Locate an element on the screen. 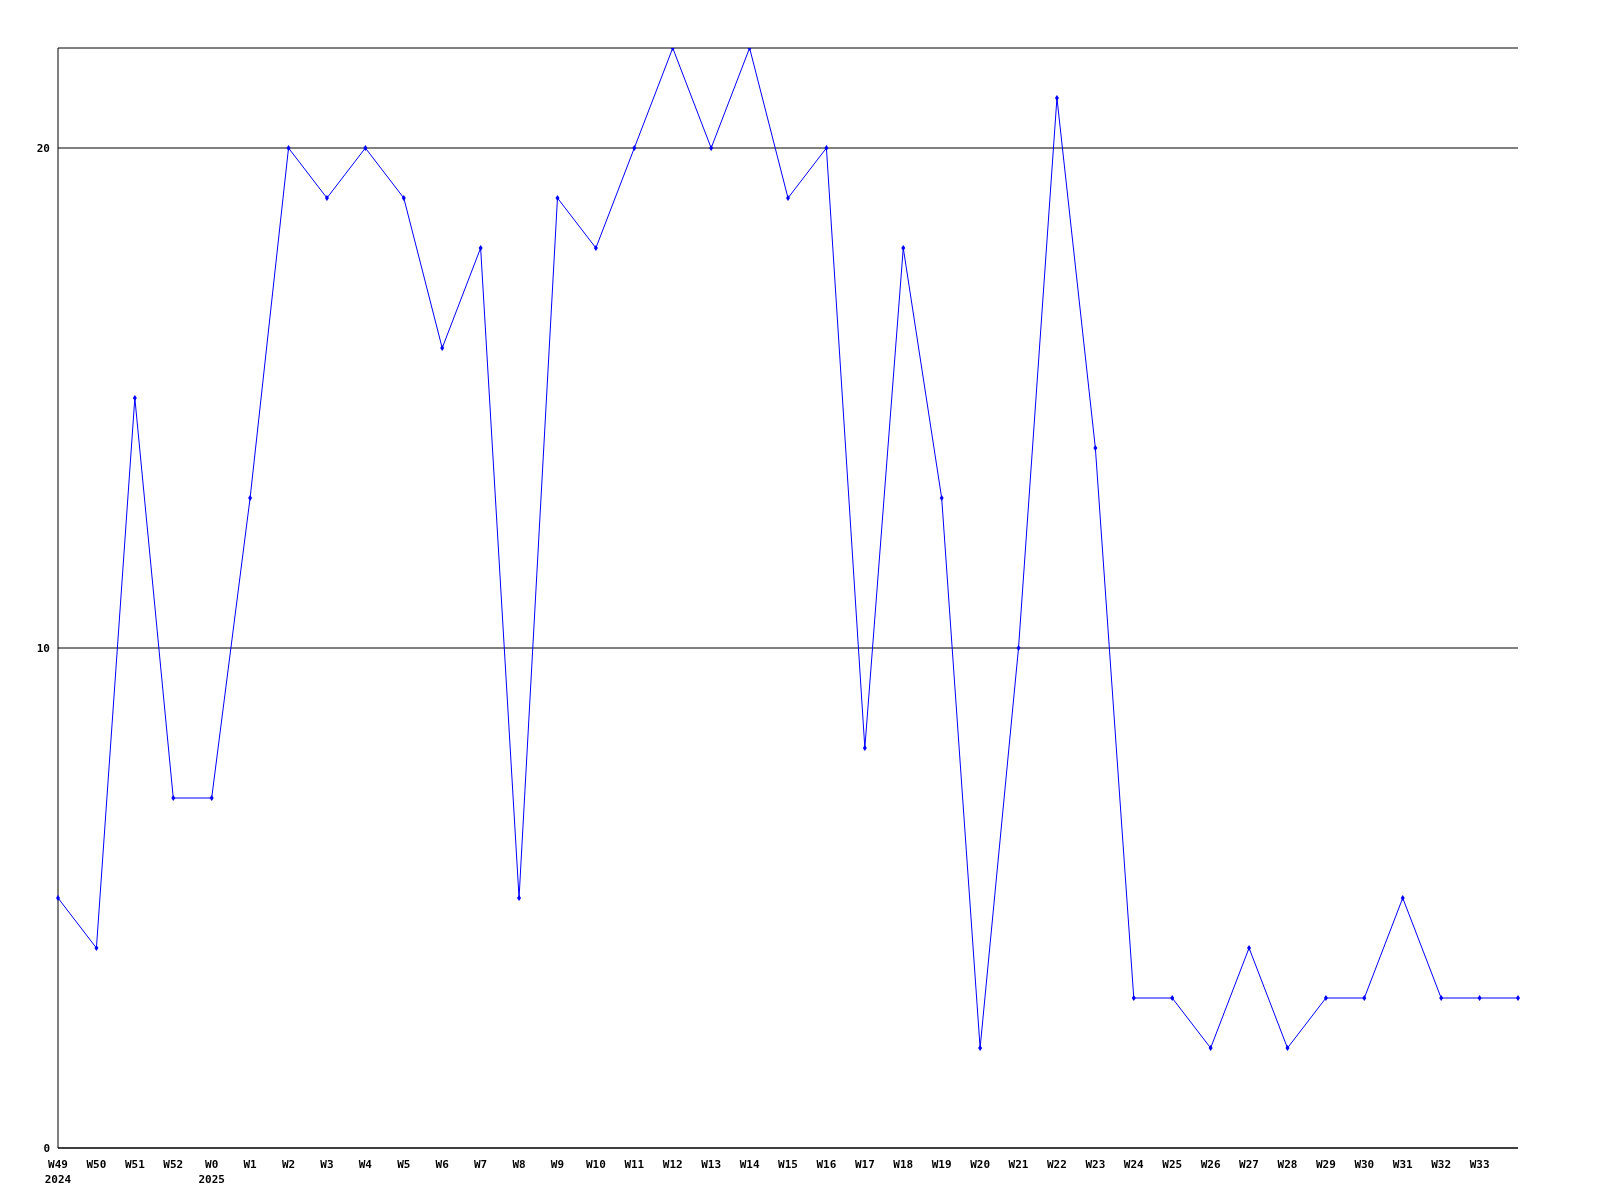 This screenshot has height=1200, width=1600. x-tick-label: W52 is located at coordinates (173, 1164).